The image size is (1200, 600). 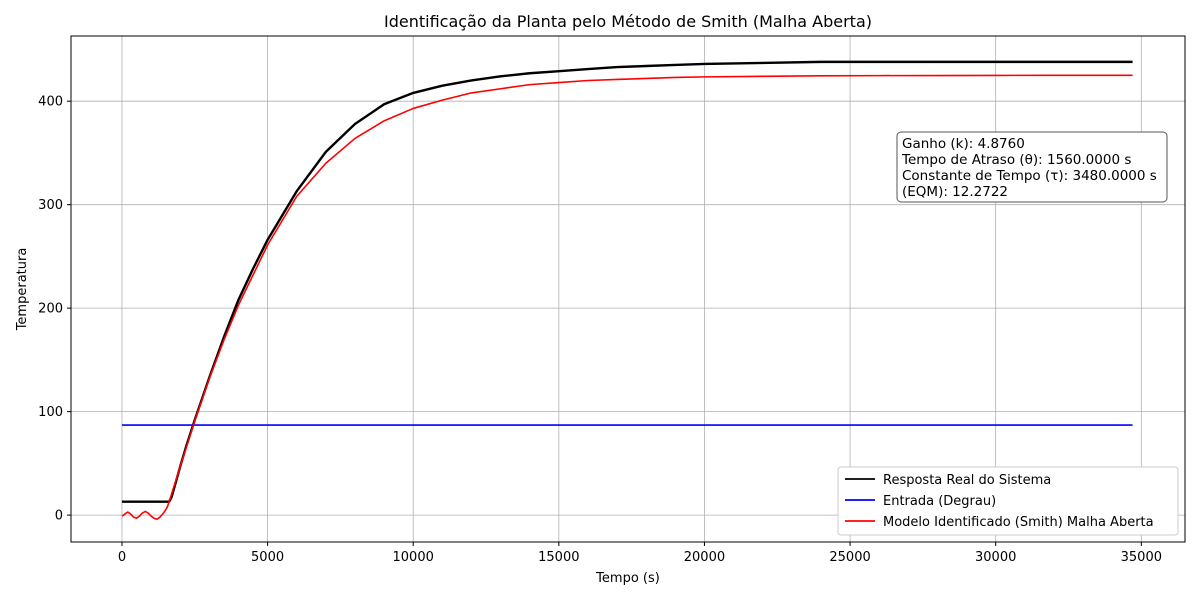 I want to click on x-axis: 0 5000 10000 15000 20000 25000 30000 35000, so click(x=640, y=553).